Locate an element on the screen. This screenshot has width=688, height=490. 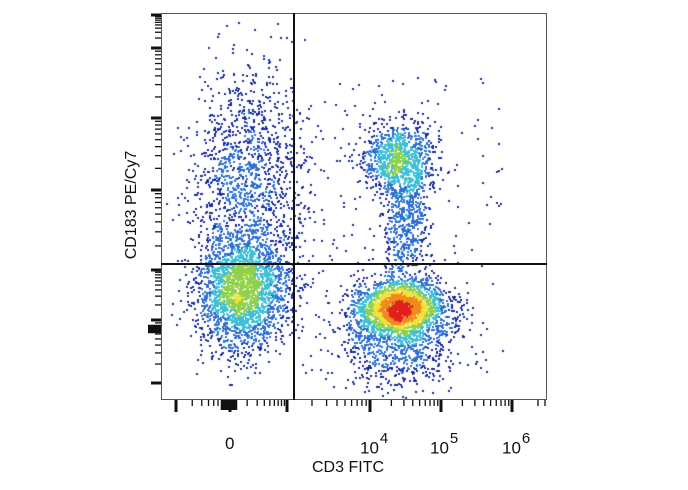
x-tick-label-1e6: 10⁶ is located at coordinates (516, 444).